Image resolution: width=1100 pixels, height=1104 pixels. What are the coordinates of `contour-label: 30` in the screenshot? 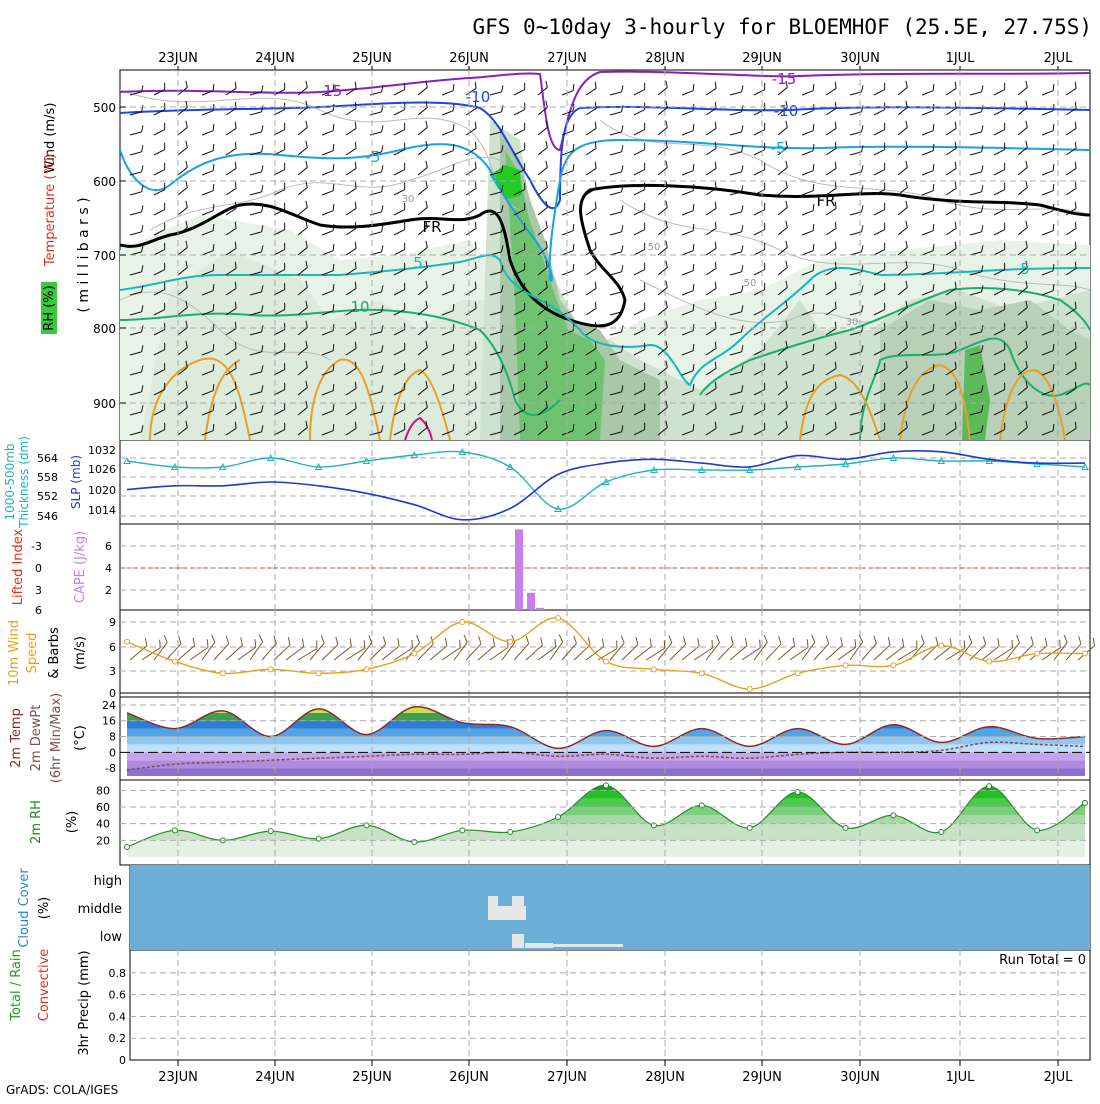 It's located at (852, 322).